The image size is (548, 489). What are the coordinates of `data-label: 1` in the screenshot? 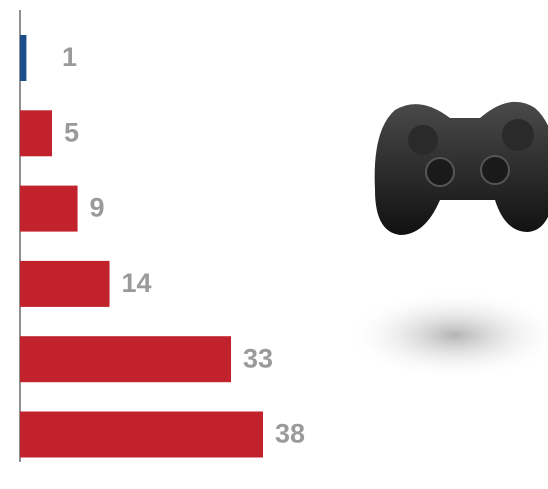 It's located at (69, 57).